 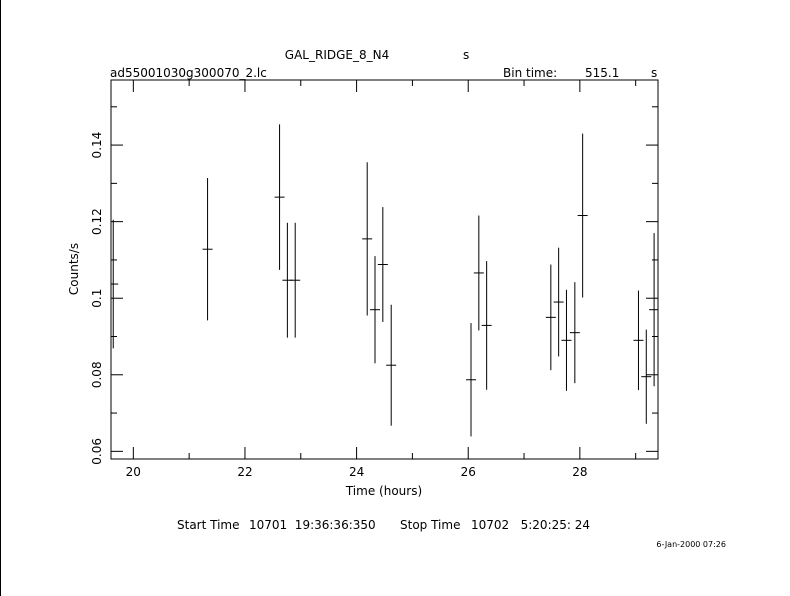 What do you see at coordinates (466, 55) in the screenshot?
I see `object-unit: s` at bounding box center [466, 55].